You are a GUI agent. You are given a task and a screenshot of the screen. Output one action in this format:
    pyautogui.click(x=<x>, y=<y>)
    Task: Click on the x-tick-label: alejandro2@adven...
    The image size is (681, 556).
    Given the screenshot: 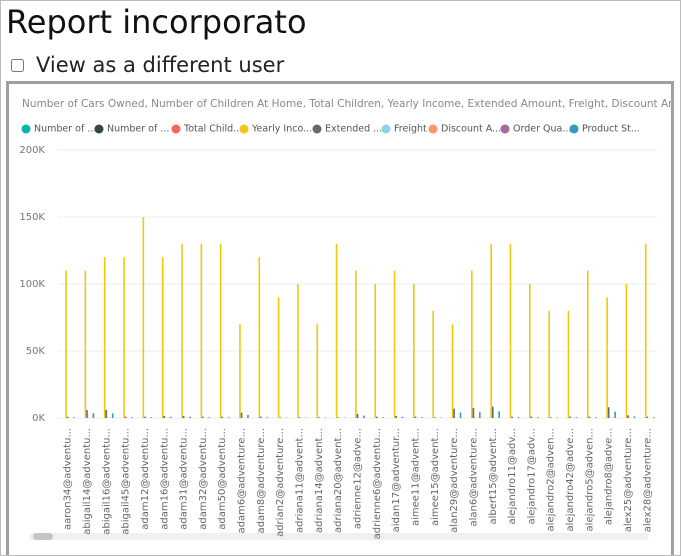 What is the action you would take?
    pyautogui.click(x=551, y=479)
    